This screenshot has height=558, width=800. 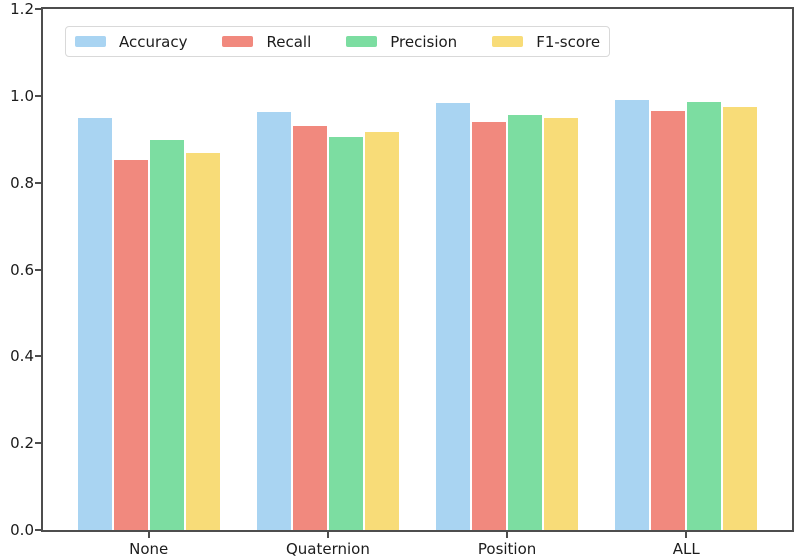 What do you see at coordinates (686, 549) in the screenshot?
I see `x-tick-label-all: ALL` at bounding box center [686, 549].